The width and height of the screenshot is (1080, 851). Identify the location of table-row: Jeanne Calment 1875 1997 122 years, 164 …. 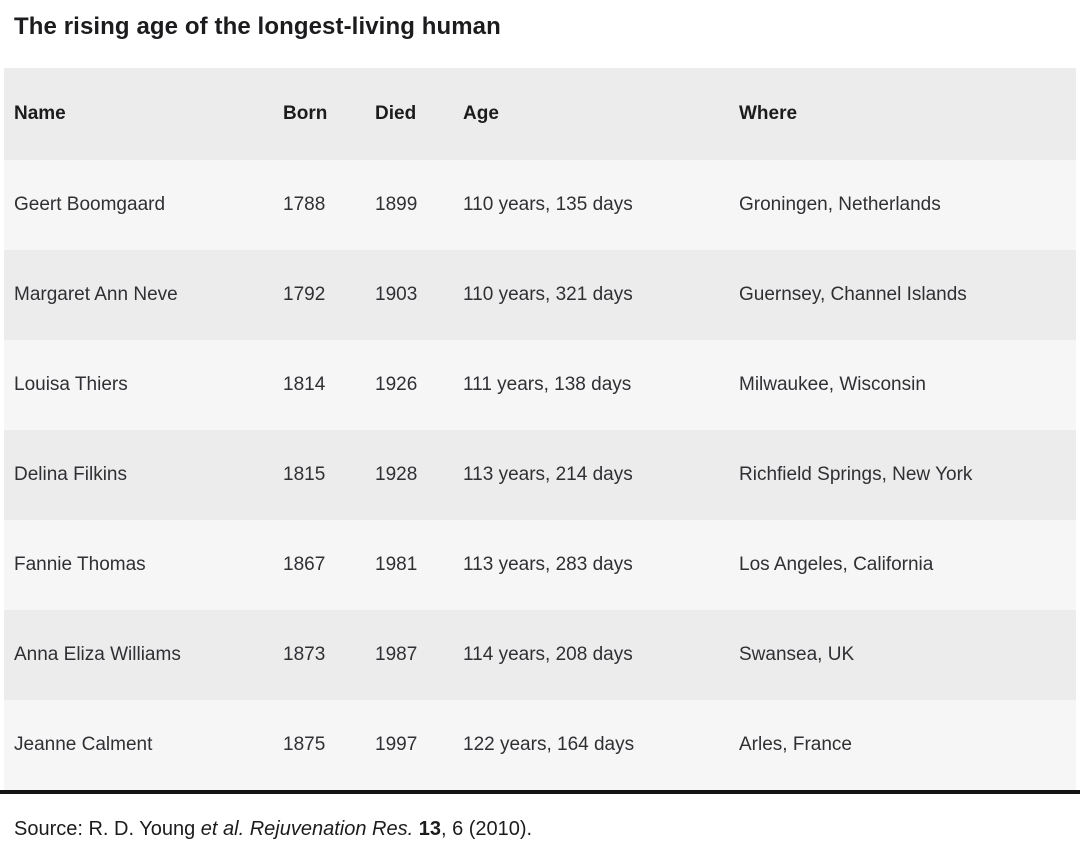
(540, 745).